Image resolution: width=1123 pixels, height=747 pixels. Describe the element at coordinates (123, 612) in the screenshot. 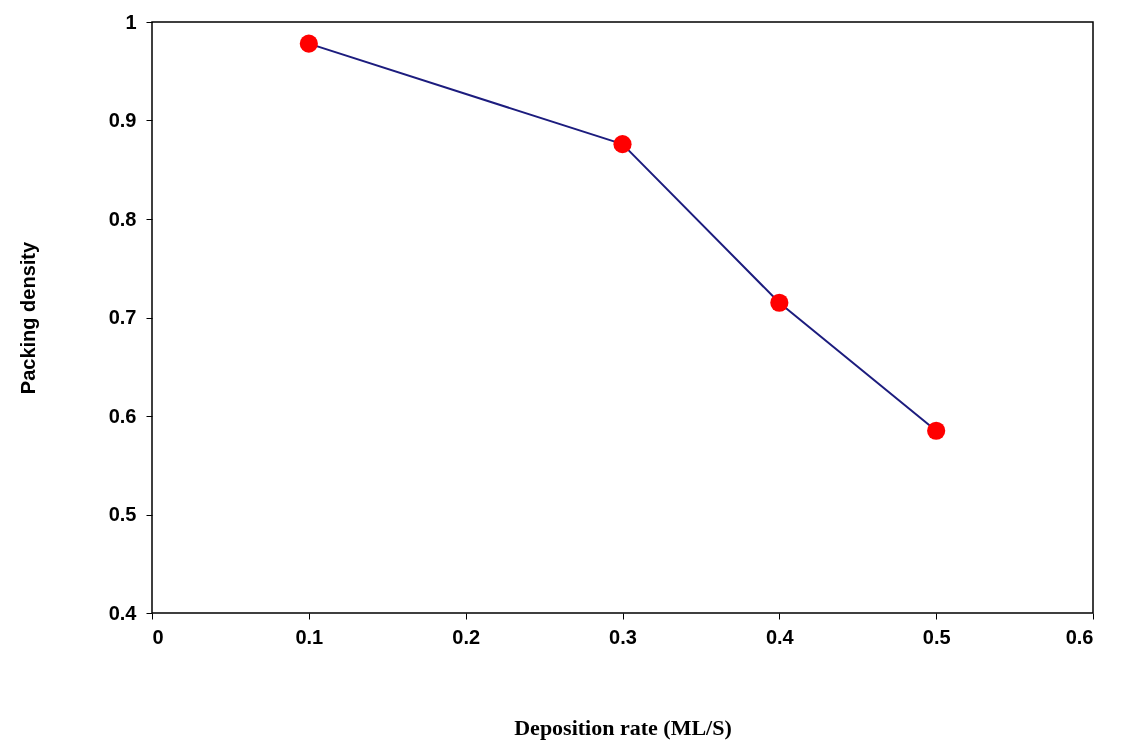

I see `y-tick-label: 0.4` at that location.